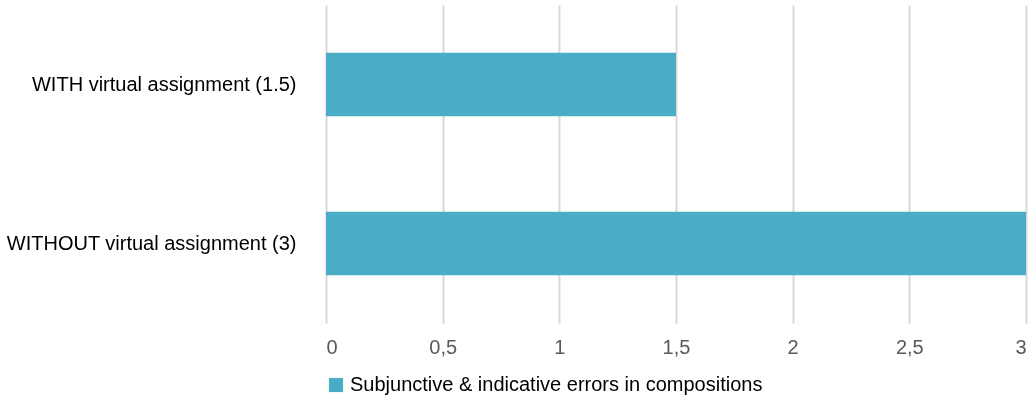  What do you see at coordinates (793, 346) in the screenshot?
I see `x-tick-label: 2` at bounding box center [793, 346].